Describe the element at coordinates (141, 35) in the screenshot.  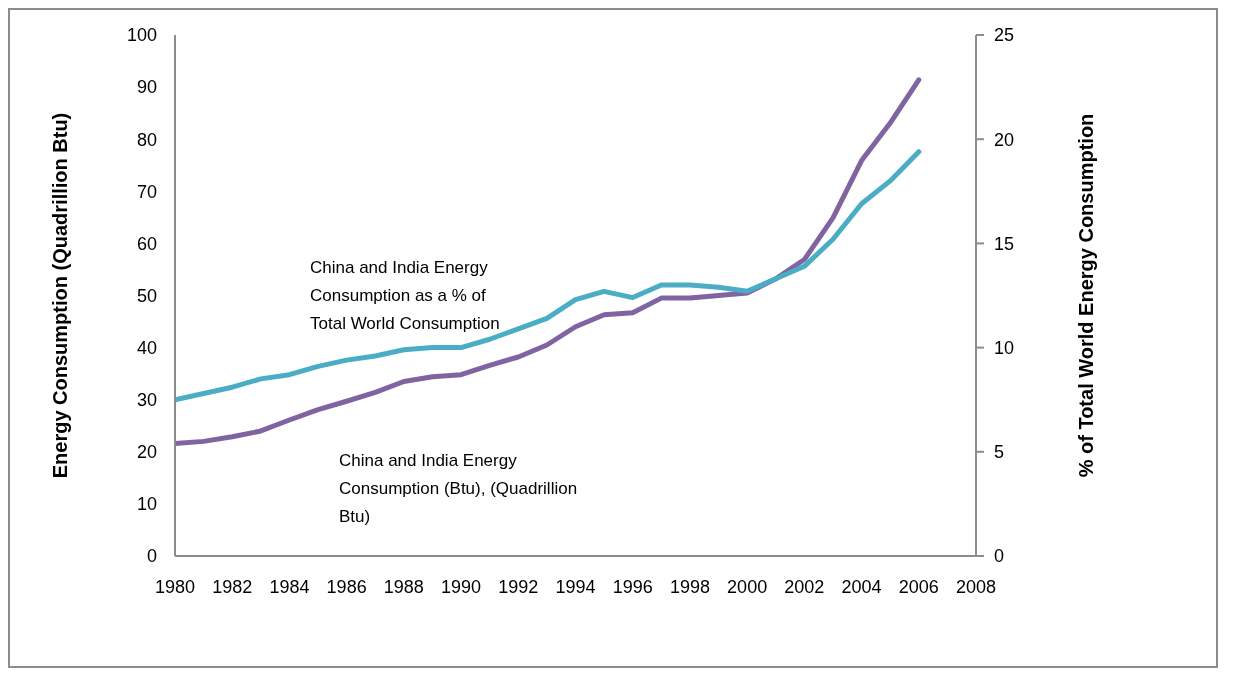
I see `y-tick-label: 100` at that location.